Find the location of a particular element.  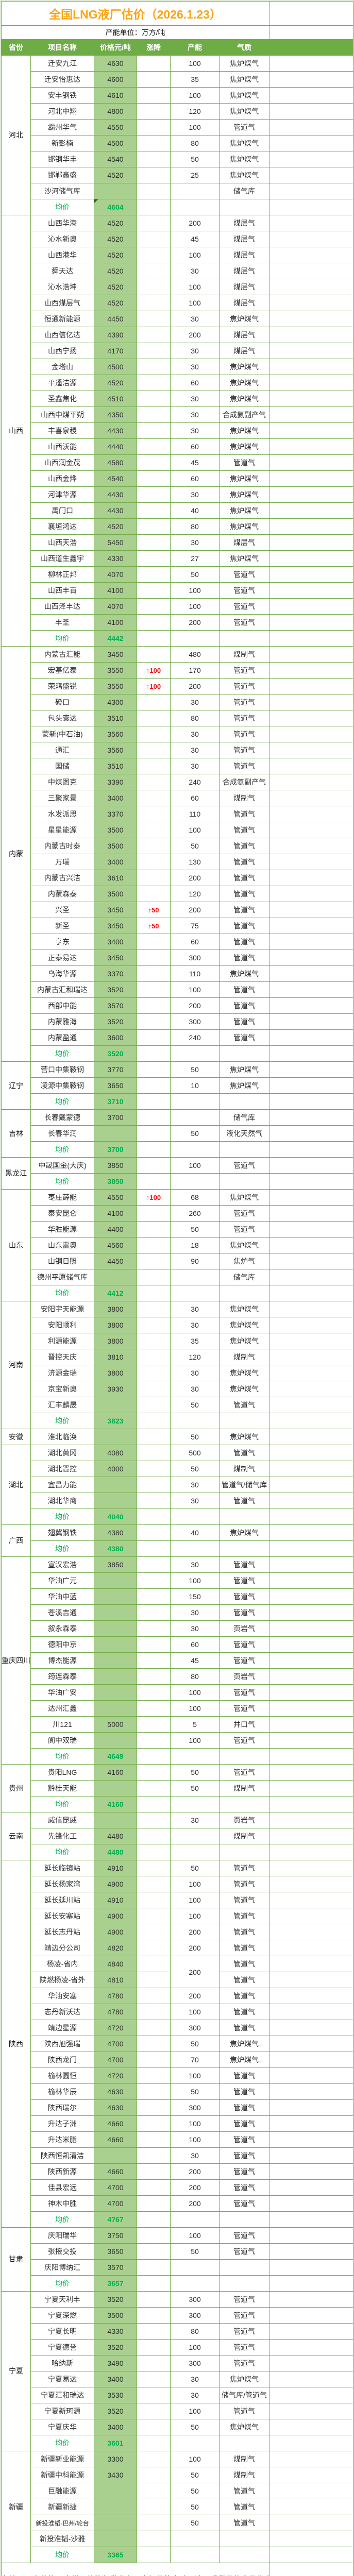

plant-name-cell: 苍溪吉通 is located at coordinates (62, 1613).